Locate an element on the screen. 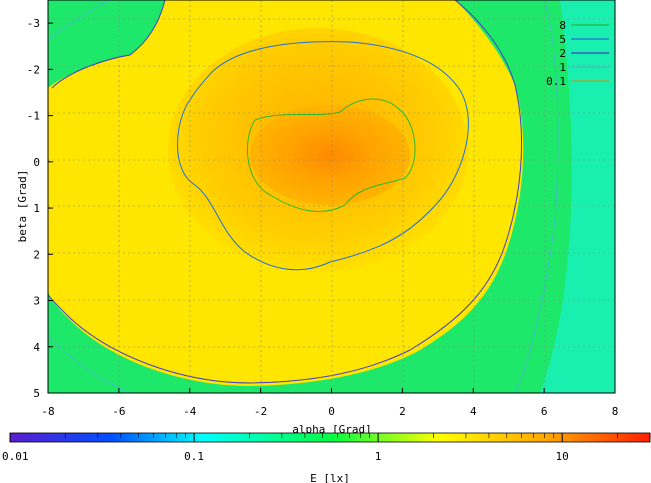 This screenshot has height=483, width=651. colorbar: 0.01 0.1 1 10 E [lx] is located at coordinates (326, 457).